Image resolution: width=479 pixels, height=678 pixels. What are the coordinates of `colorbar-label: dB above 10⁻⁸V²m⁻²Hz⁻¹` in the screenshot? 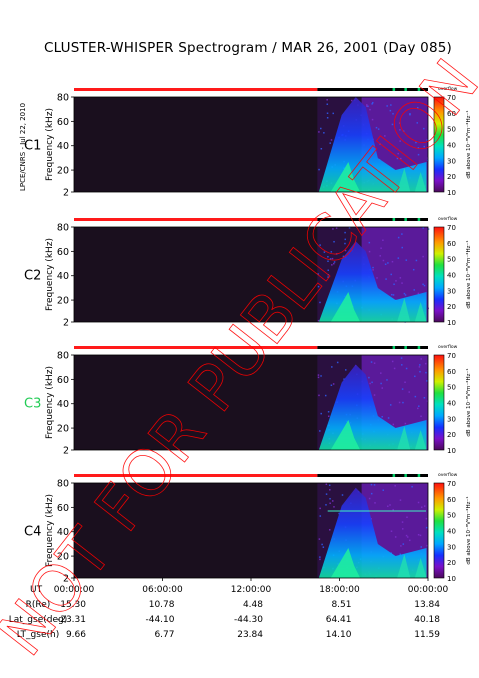 It's located at (468, 274).